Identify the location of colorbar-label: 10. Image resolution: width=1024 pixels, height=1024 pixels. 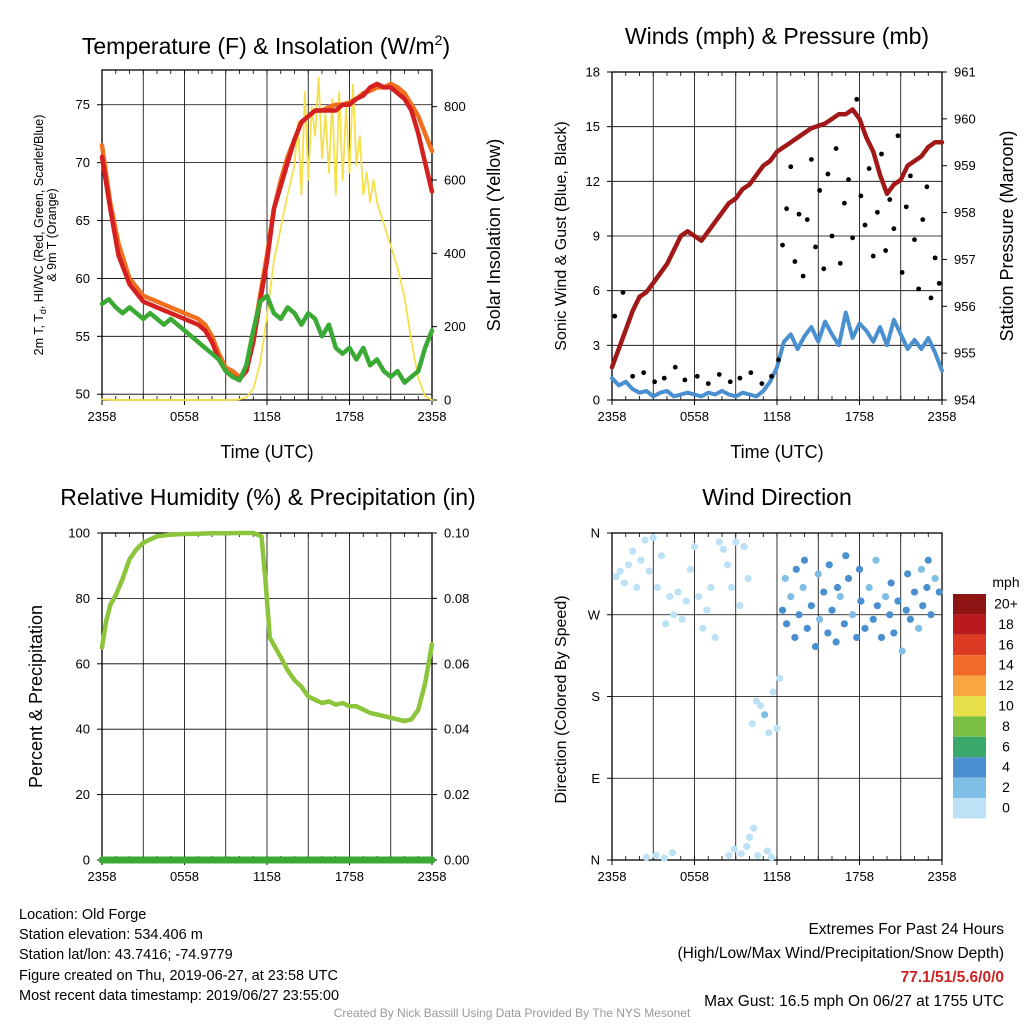
(1006, 706).